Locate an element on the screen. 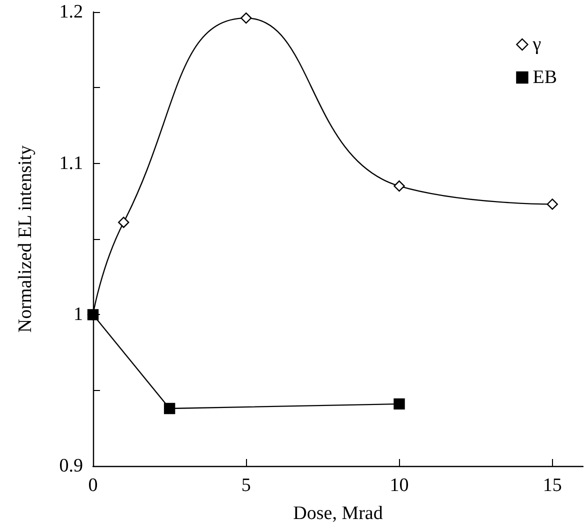 This screenshot has height=531, width=587. x-tick-label: 0 is located at coordinates (93, 485).